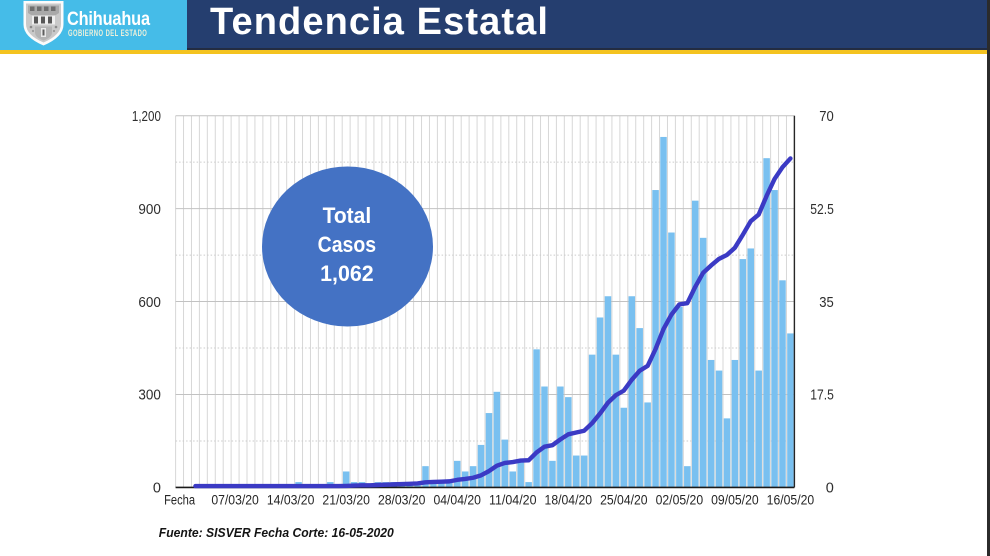 Image resolution: width=990 pixels, height=556 pixels. I want to click on svg-text: Total, so click(347, 215).